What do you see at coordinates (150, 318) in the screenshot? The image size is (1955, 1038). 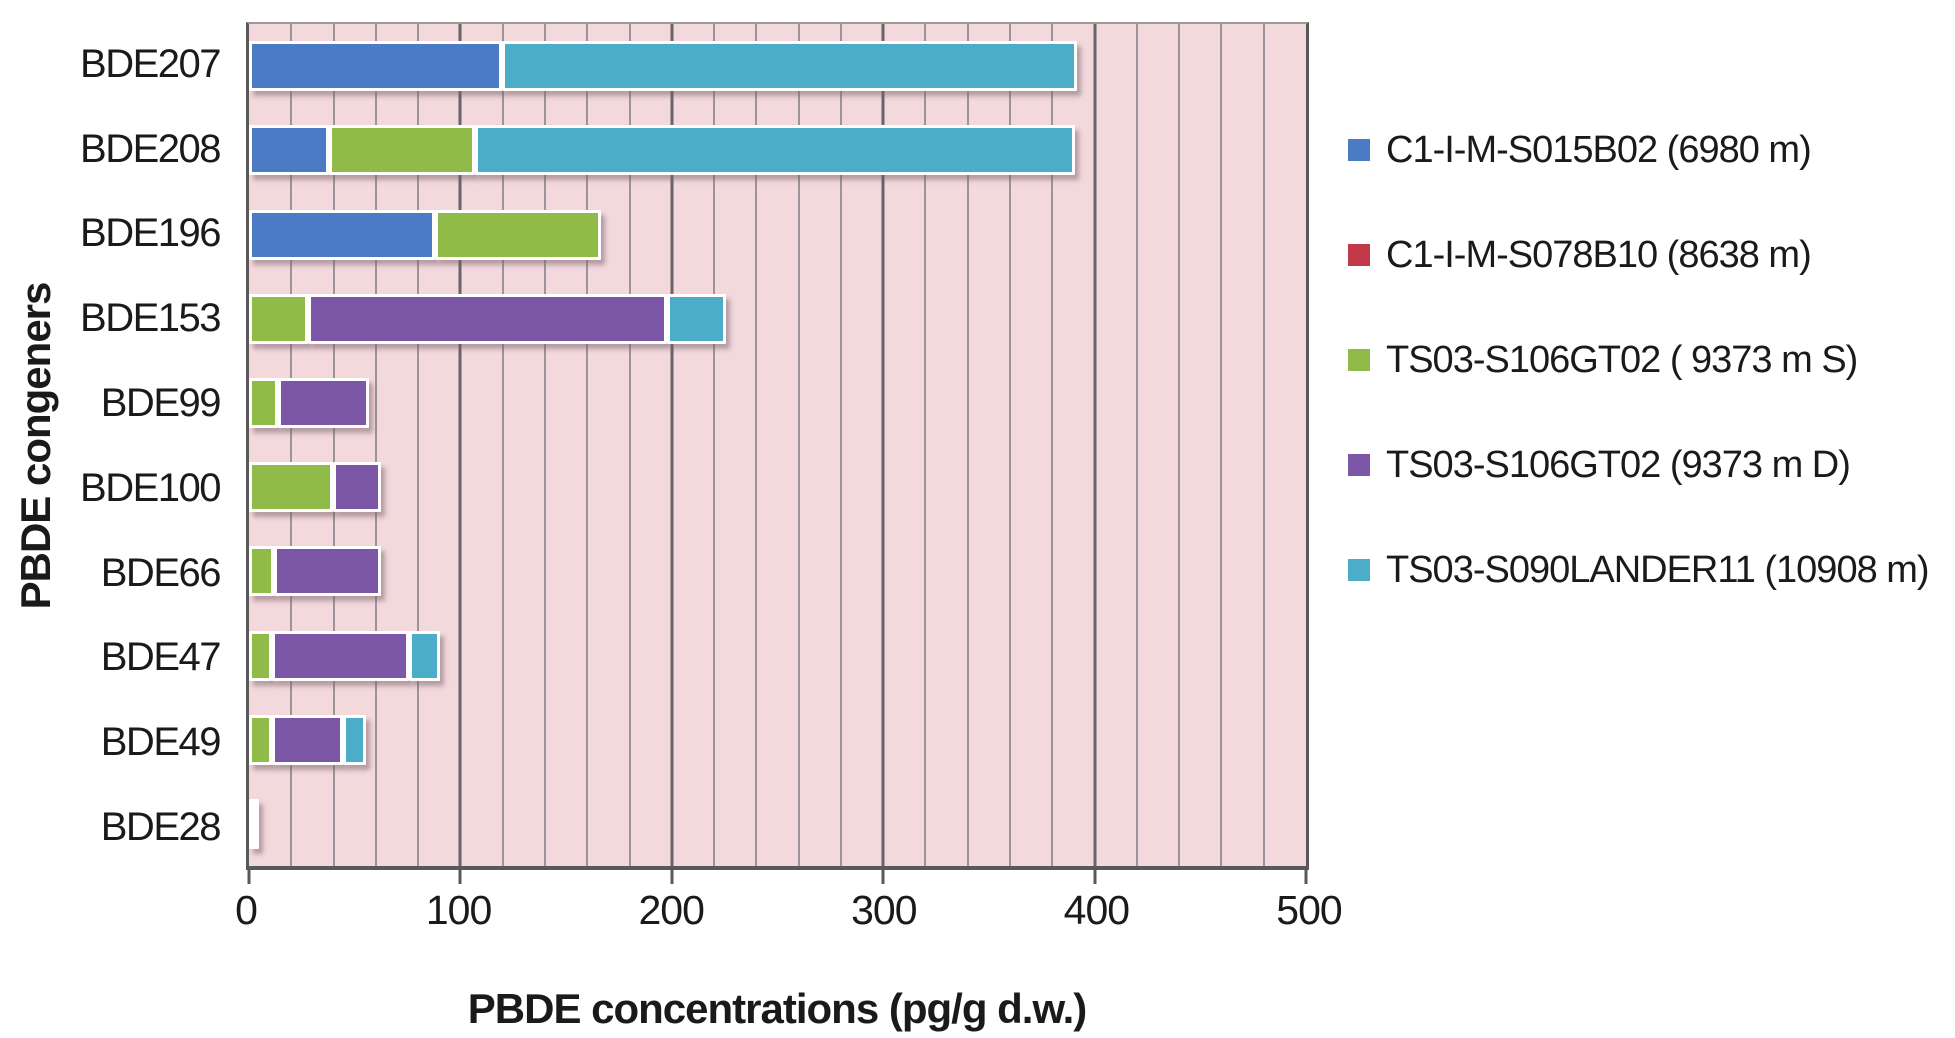 I see `category-label-bde153: BDE153` at bounding box center [150, 318].